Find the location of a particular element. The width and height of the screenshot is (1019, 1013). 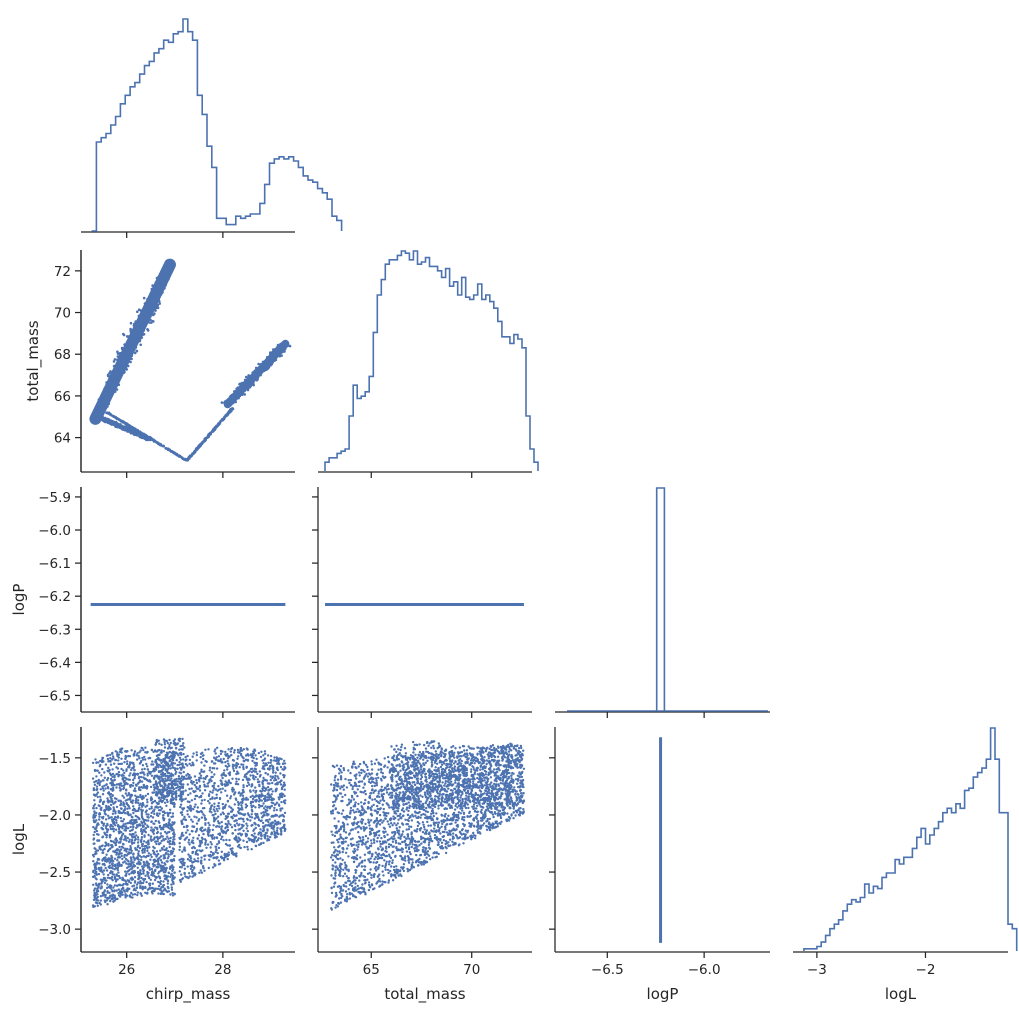

y-tick-label: −6.0 is located at coordinates (54, 531).